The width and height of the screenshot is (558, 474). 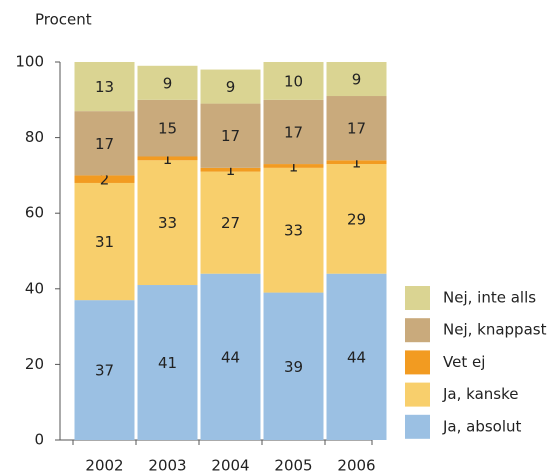 I want to click on data-label: 31, so click(x=104, y=242).